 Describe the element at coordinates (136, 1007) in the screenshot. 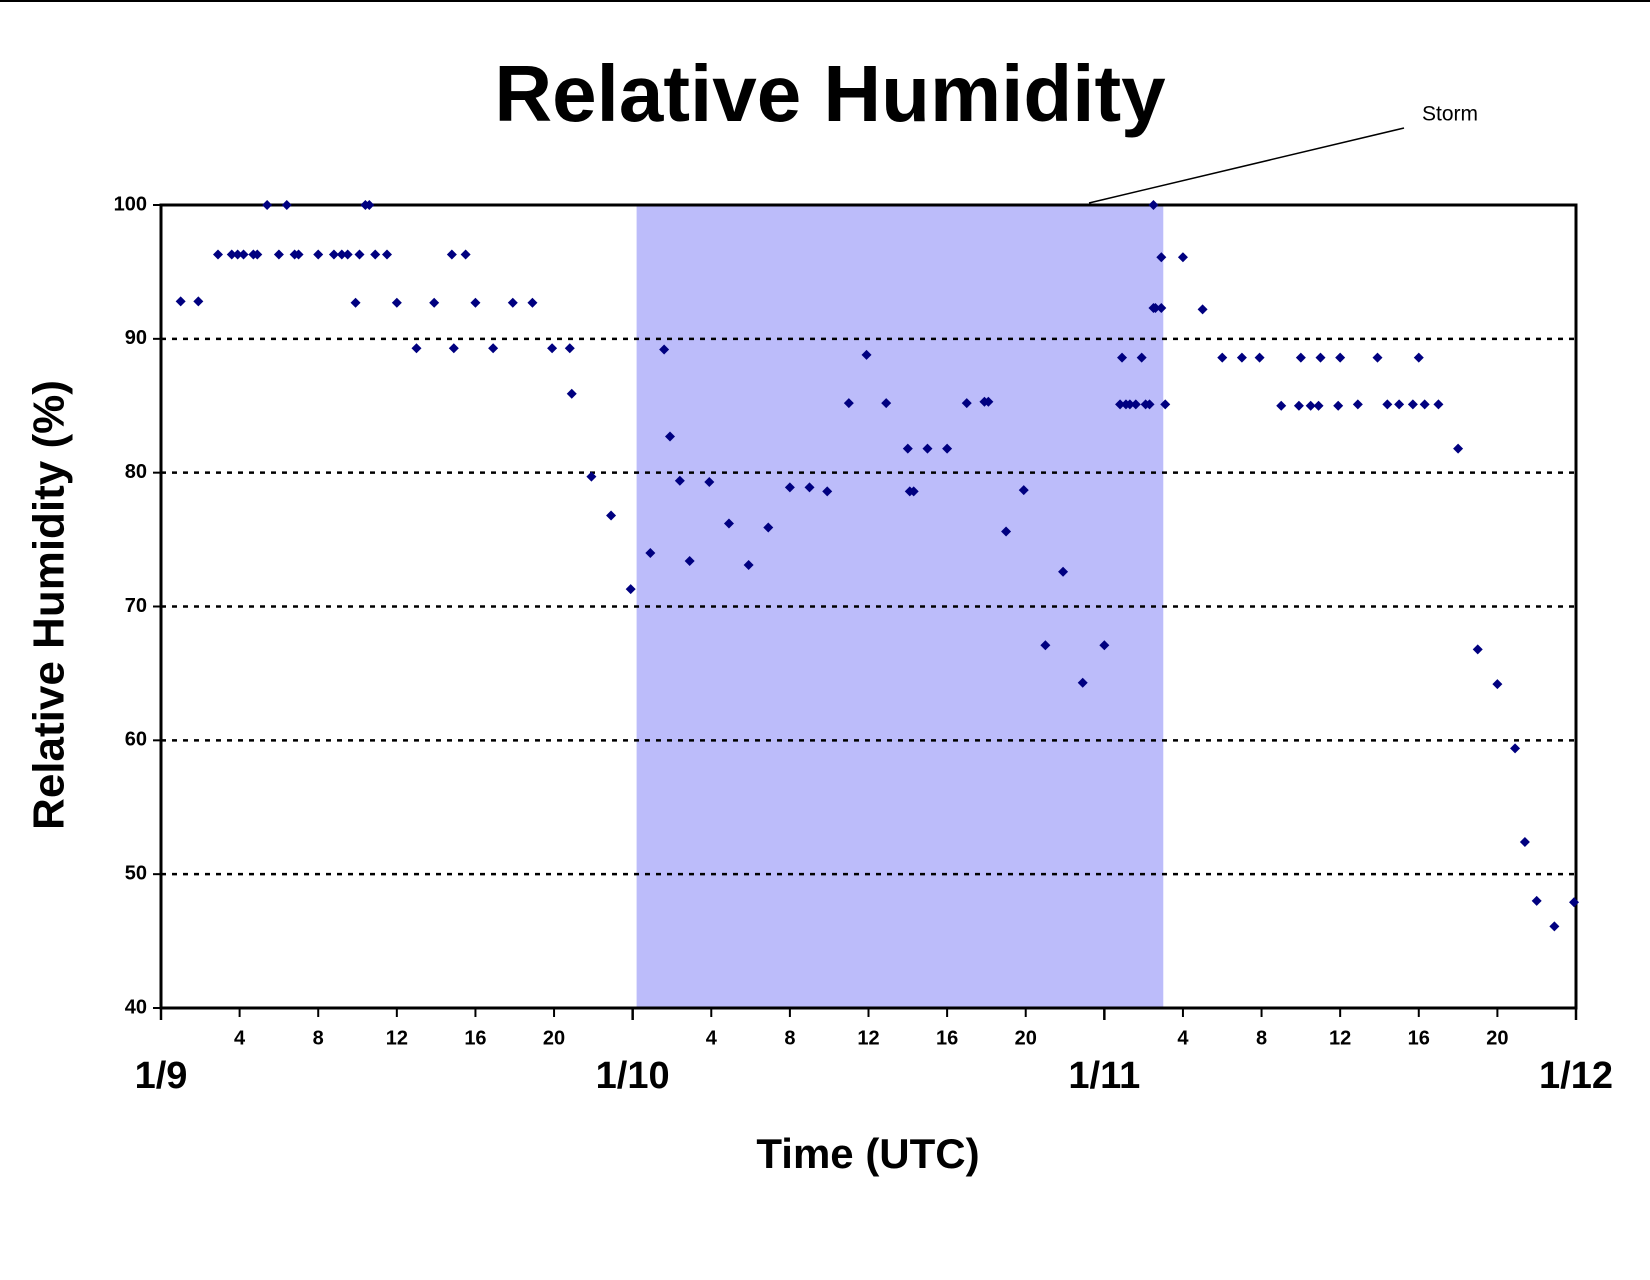

I see `y-tick-label: 40` at that location.